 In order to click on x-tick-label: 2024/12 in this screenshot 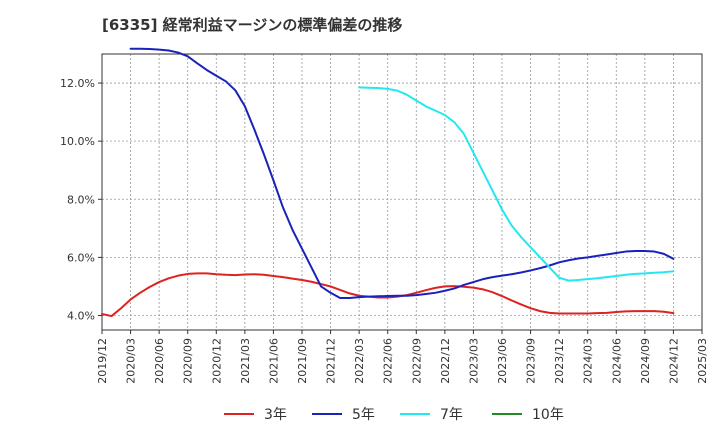, I will do `click(673, 361)`.